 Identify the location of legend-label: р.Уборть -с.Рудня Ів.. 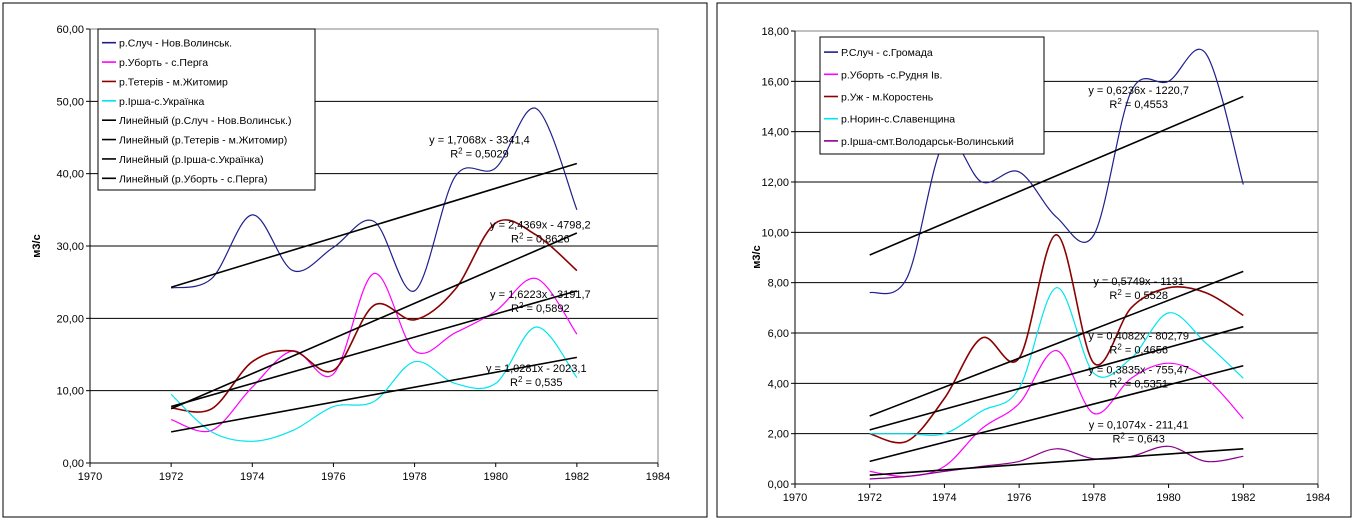
(891, 75).